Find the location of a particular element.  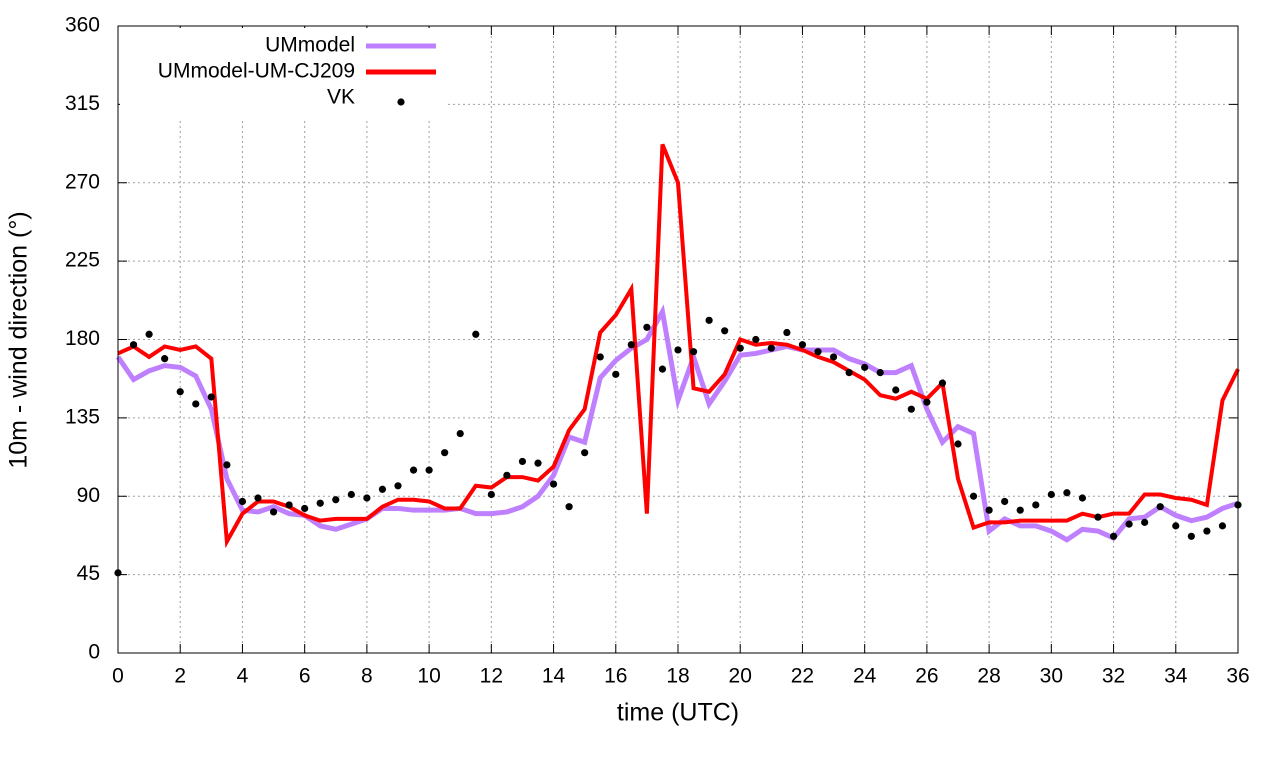

x-tick-label: 36 is located at coordinates (1237, 676).